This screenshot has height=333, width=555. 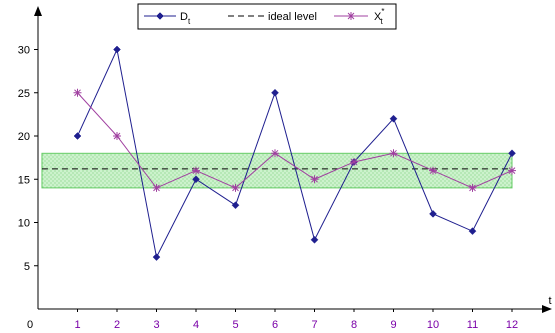 What do you see at coordinates (77, 325) in the screenshot?
I see `x-tick-label: 1` at bounding box center [77, 325].